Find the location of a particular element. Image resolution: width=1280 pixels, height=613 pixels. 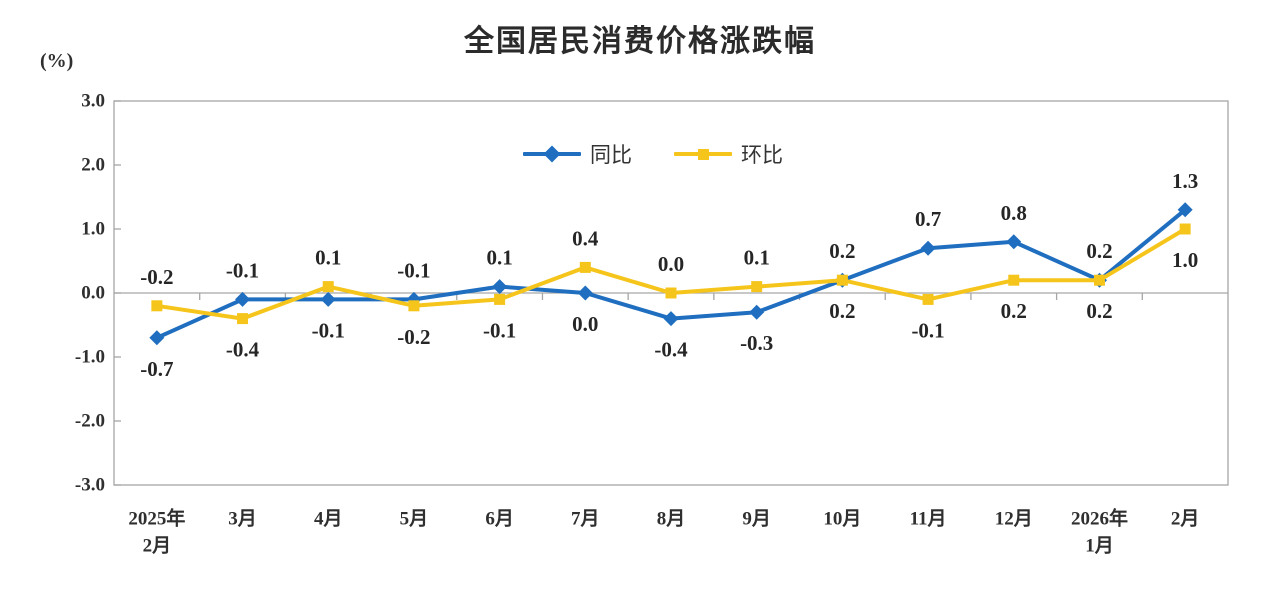

data-label-above: 0.4 is located at coordinates (585, 238).